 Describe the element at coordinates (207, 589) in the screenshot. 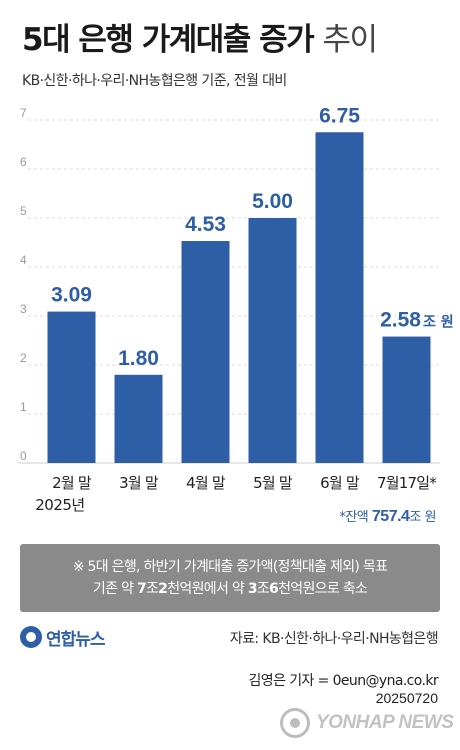

I see `note-text: 천억원에서 약` at that location.